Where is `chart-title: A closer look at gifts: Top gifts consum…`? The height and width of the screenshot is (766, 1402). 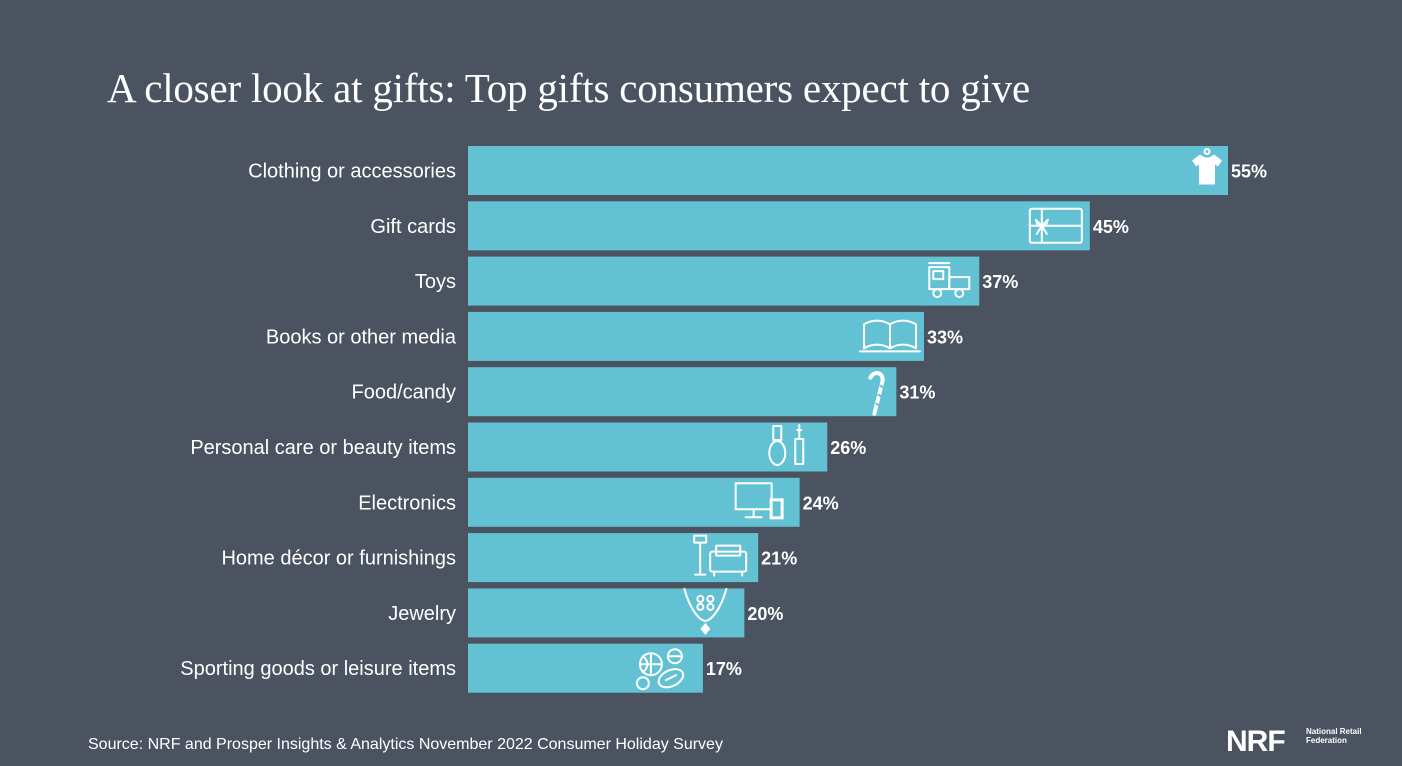
chart-title: A closer look at gifts: Top gifts consum… is located at coordinates (569, 88).